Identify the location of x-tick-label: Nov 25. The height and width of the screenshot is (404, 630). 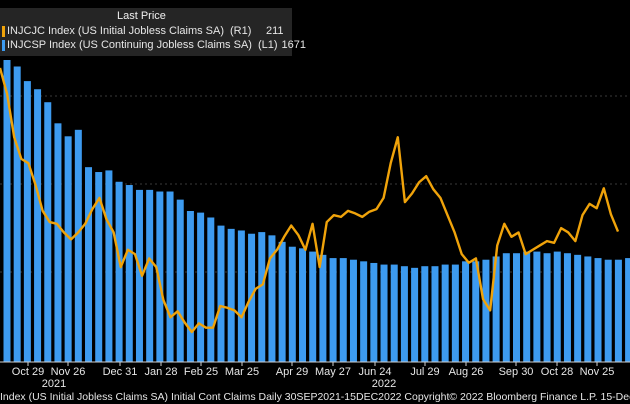
(597, 372).